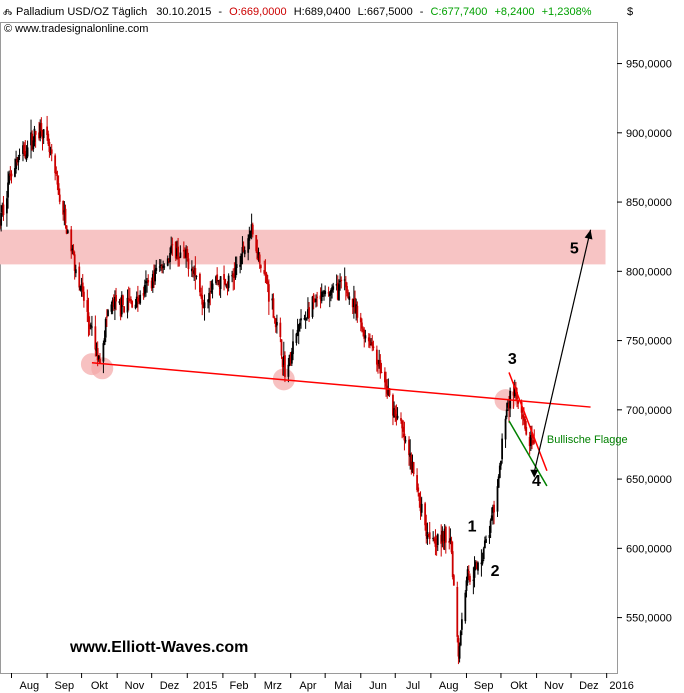 The height and width of the screenshot is (693, 684). What do you see at coordinates (528, 453) in the screenshot?
I see `flag-lower-line` at bounding box center [528, 453].